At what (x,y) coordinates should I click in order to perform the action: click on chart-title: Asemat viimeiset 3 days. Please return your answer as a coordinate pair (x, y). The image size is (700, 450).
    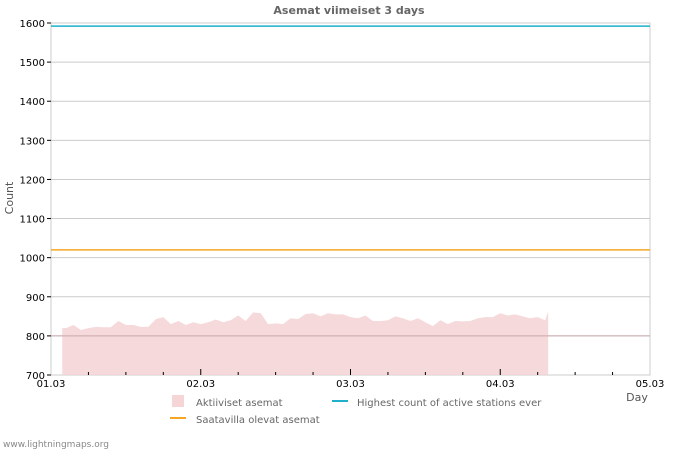
    Looking at the image, I should click on (349, 10).